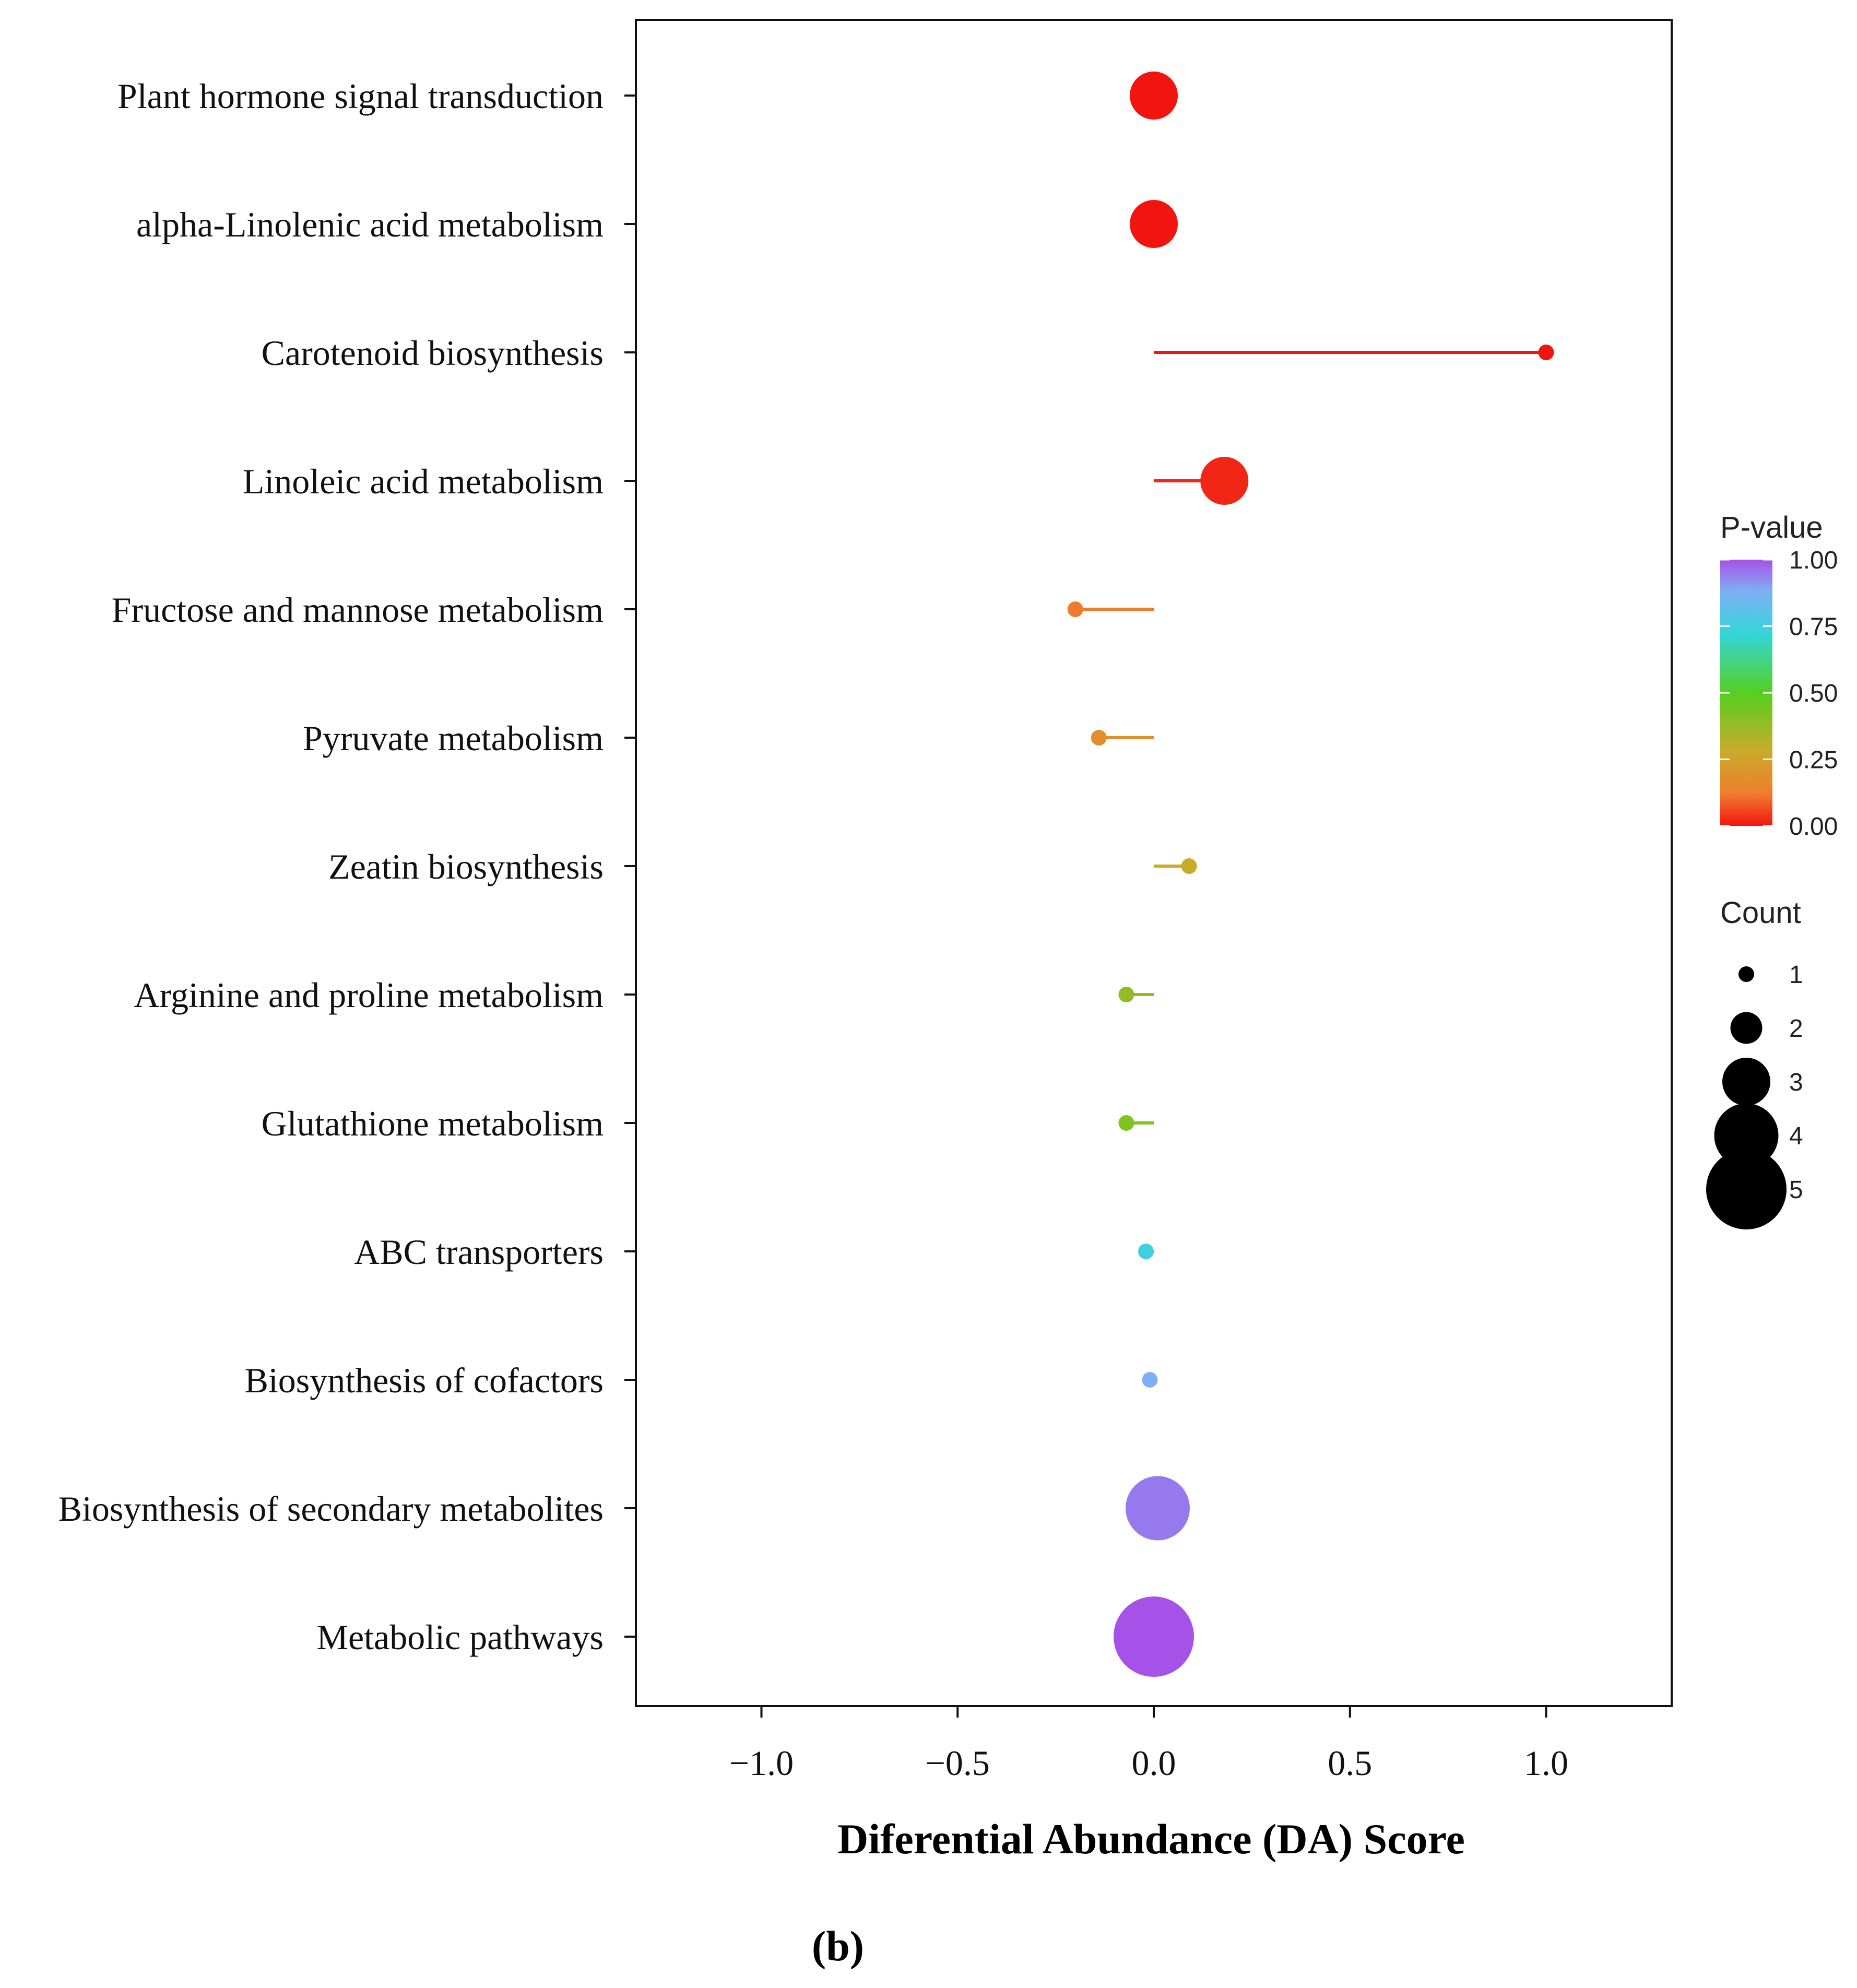 This screenshot has height=1988, width=1857. What do you see at coordinates (1813, 693) in the screenshot?
I see `pvalue-tick-label: 0.50` at bounding box center [1813, 693].